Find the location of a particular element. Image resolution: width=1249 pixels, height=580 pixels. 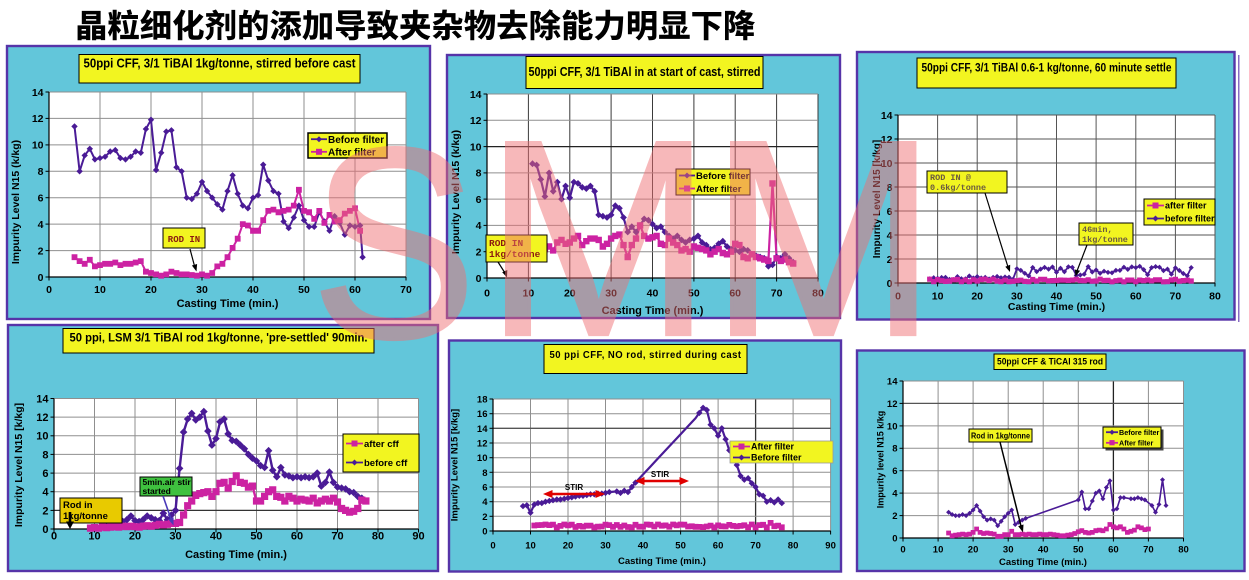

svg-text: S is located at coordinates (394, 244).